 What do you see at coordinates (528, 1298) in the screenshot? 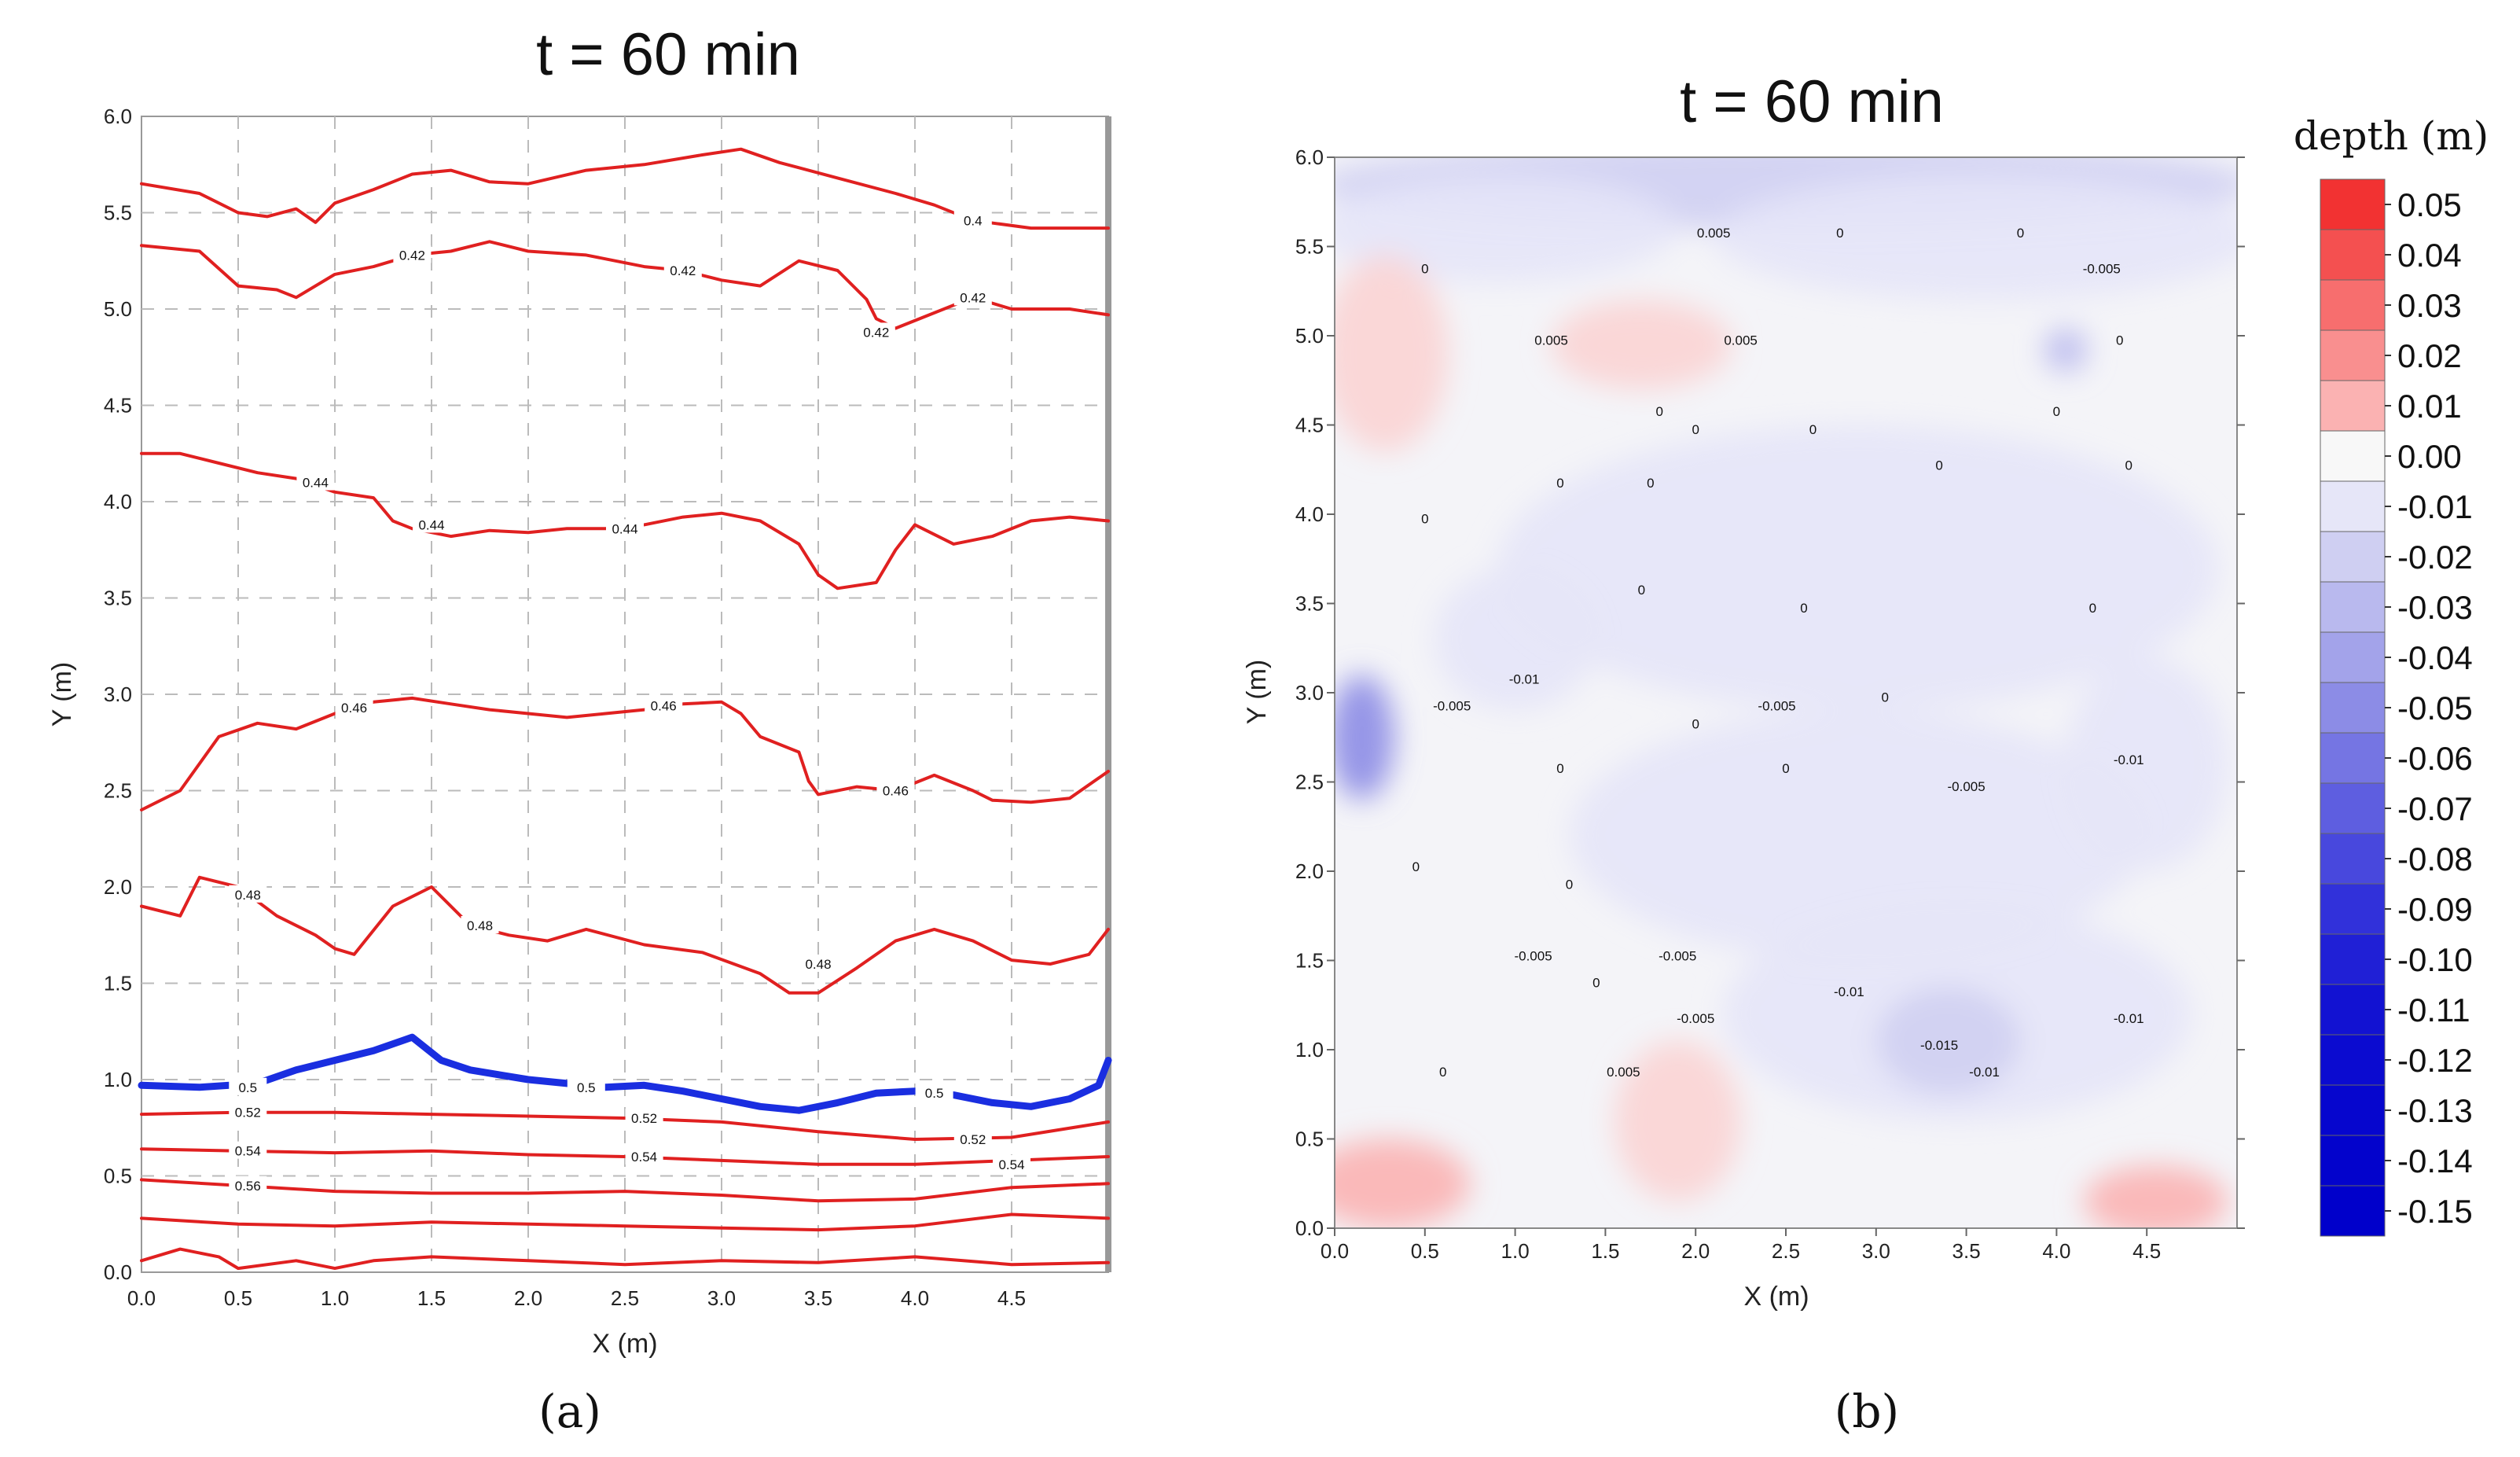
I see `x-tick-label: 2.0` at bounding box center [528, 1298].